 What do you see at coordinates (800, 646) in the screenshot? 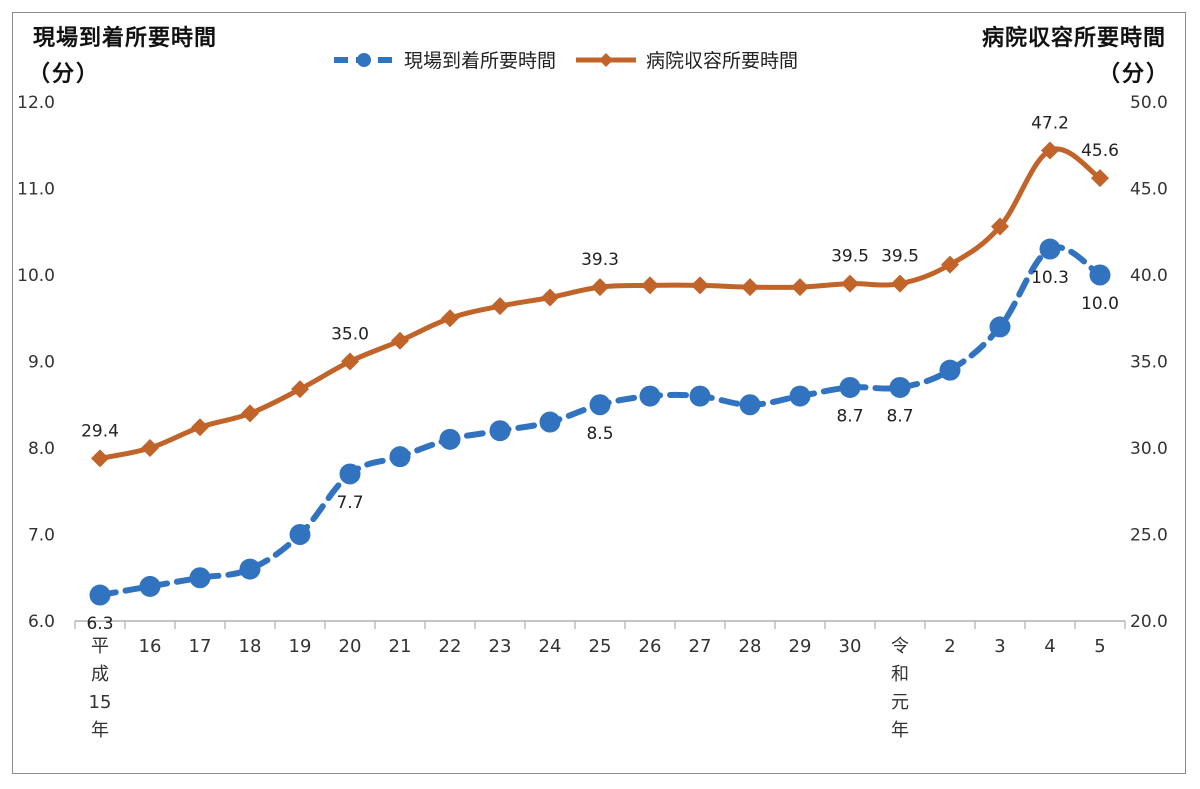
I see `x-tick-label: 29` at bounding box center [800, 646].